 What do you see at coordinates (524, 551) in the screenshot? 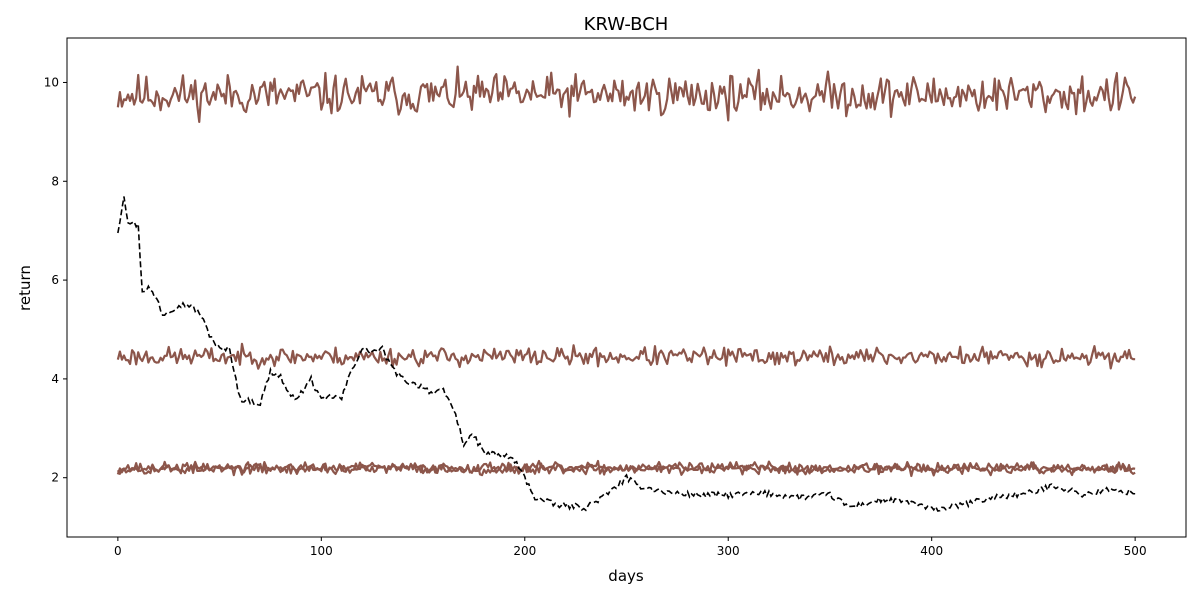
I see `x-tick-label: 200` at bounding box center [524, 551].